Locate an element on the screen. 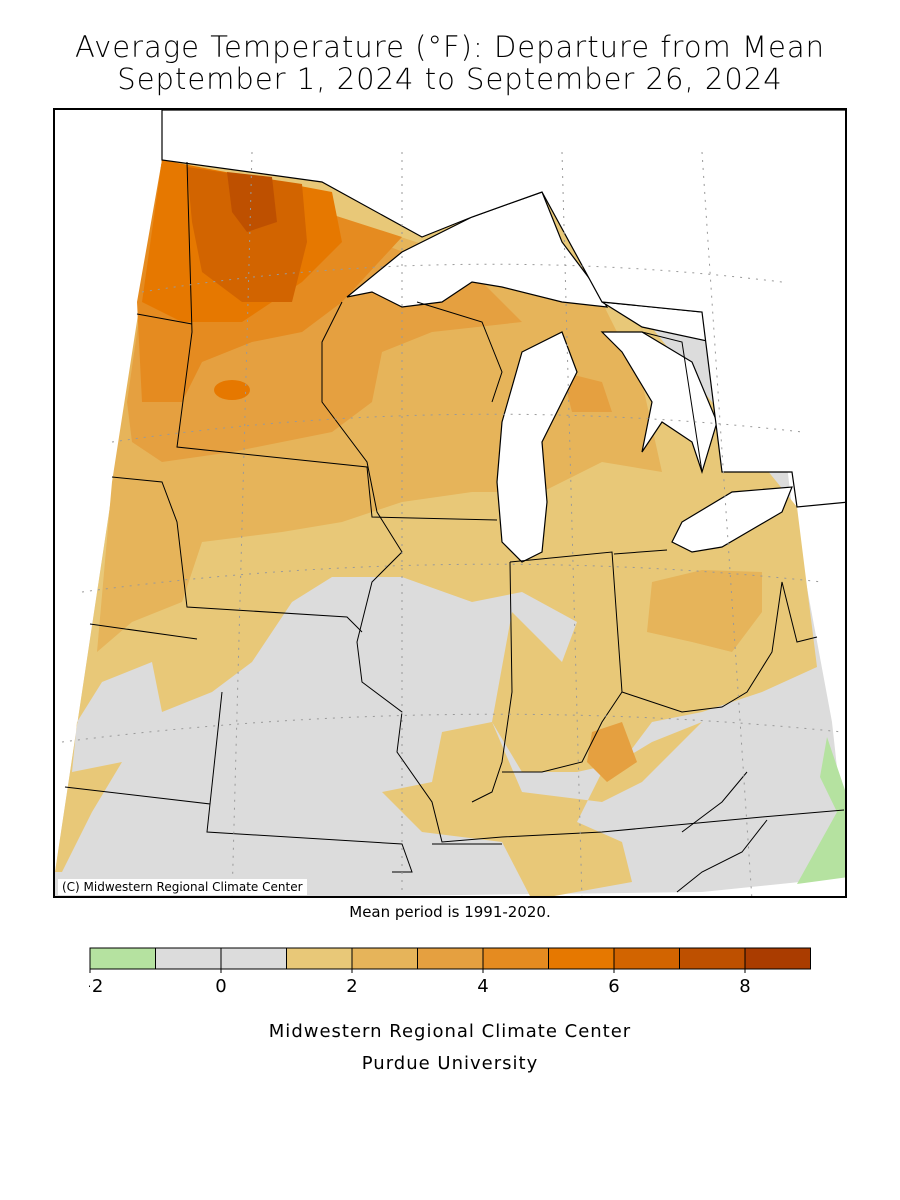 The image size is (900, 1200). footer-university: Purdue University is located at coordinates (450, 1063).